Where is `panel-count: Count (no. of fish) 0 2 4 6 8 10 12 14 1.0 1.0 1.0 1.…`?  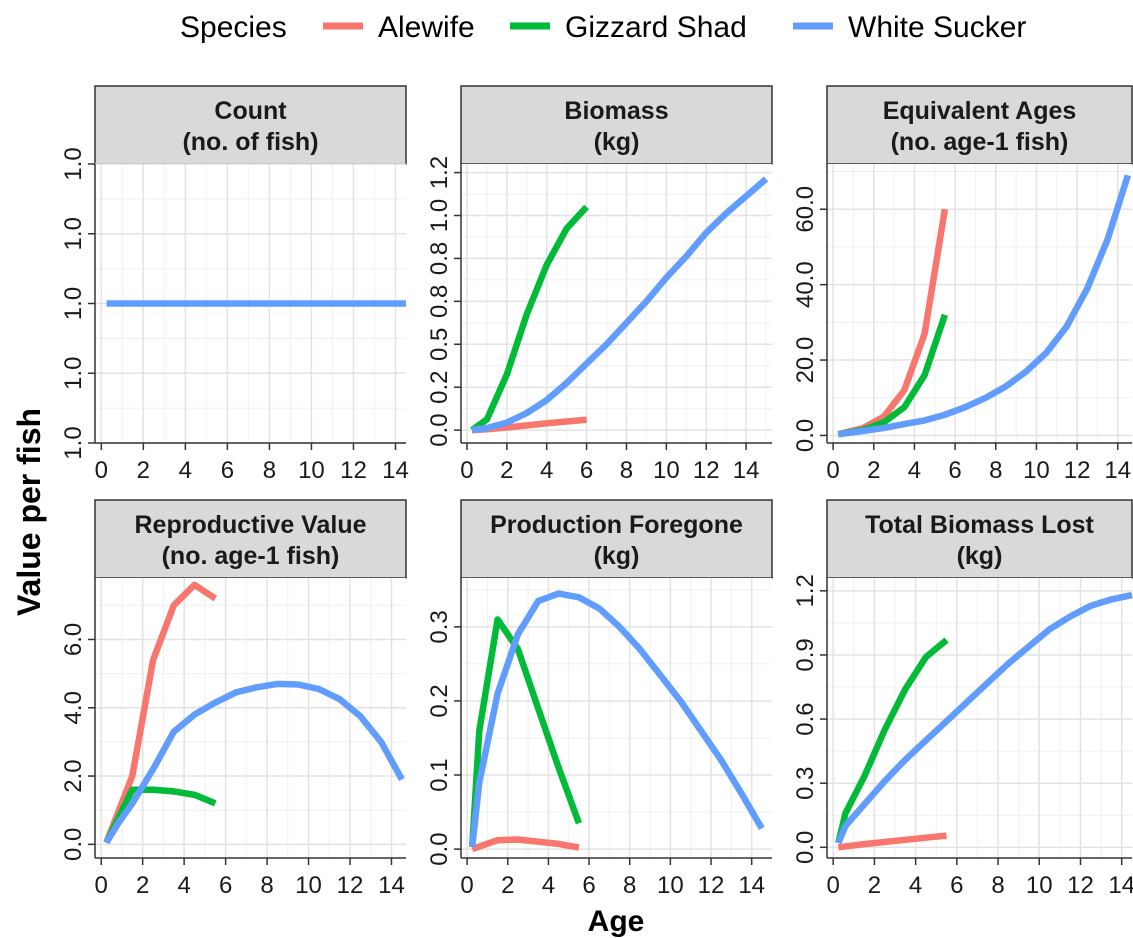 panel-count: Count (no. of fish) 0 2 4 6 8 10 12 14 1.0 1.0 1.0 1.… is located at coordinates (234, 284).